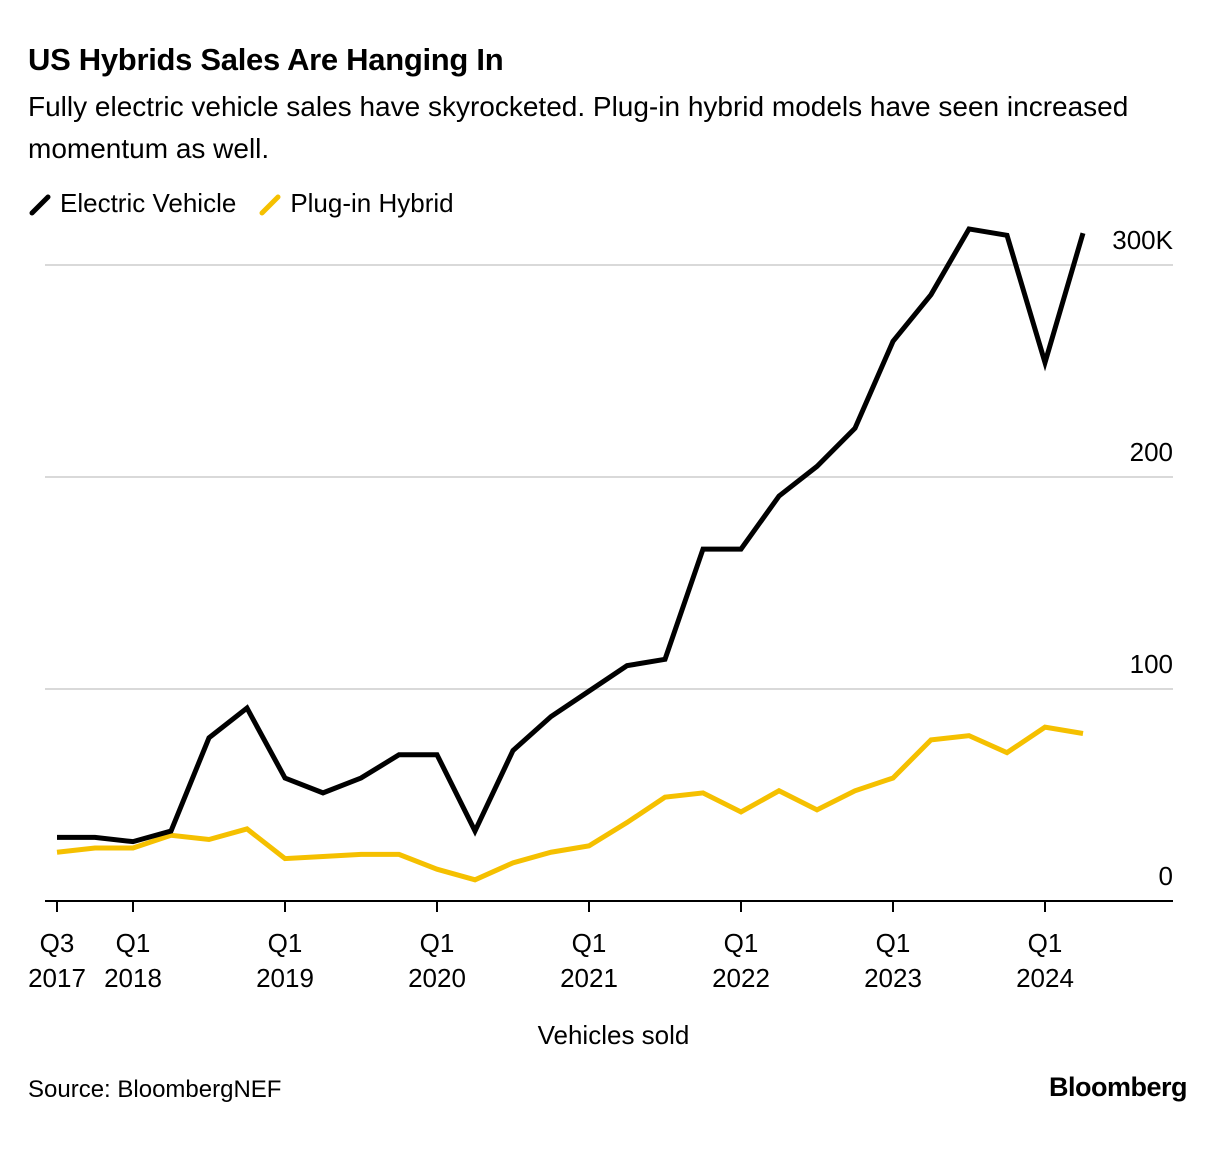 This screenshot has width=1227, height=1150. What do you see at coordinates (148, 203) in the screenshot?
I see `legend-label: Electric Vehicle` at bounding box center [148, 203].